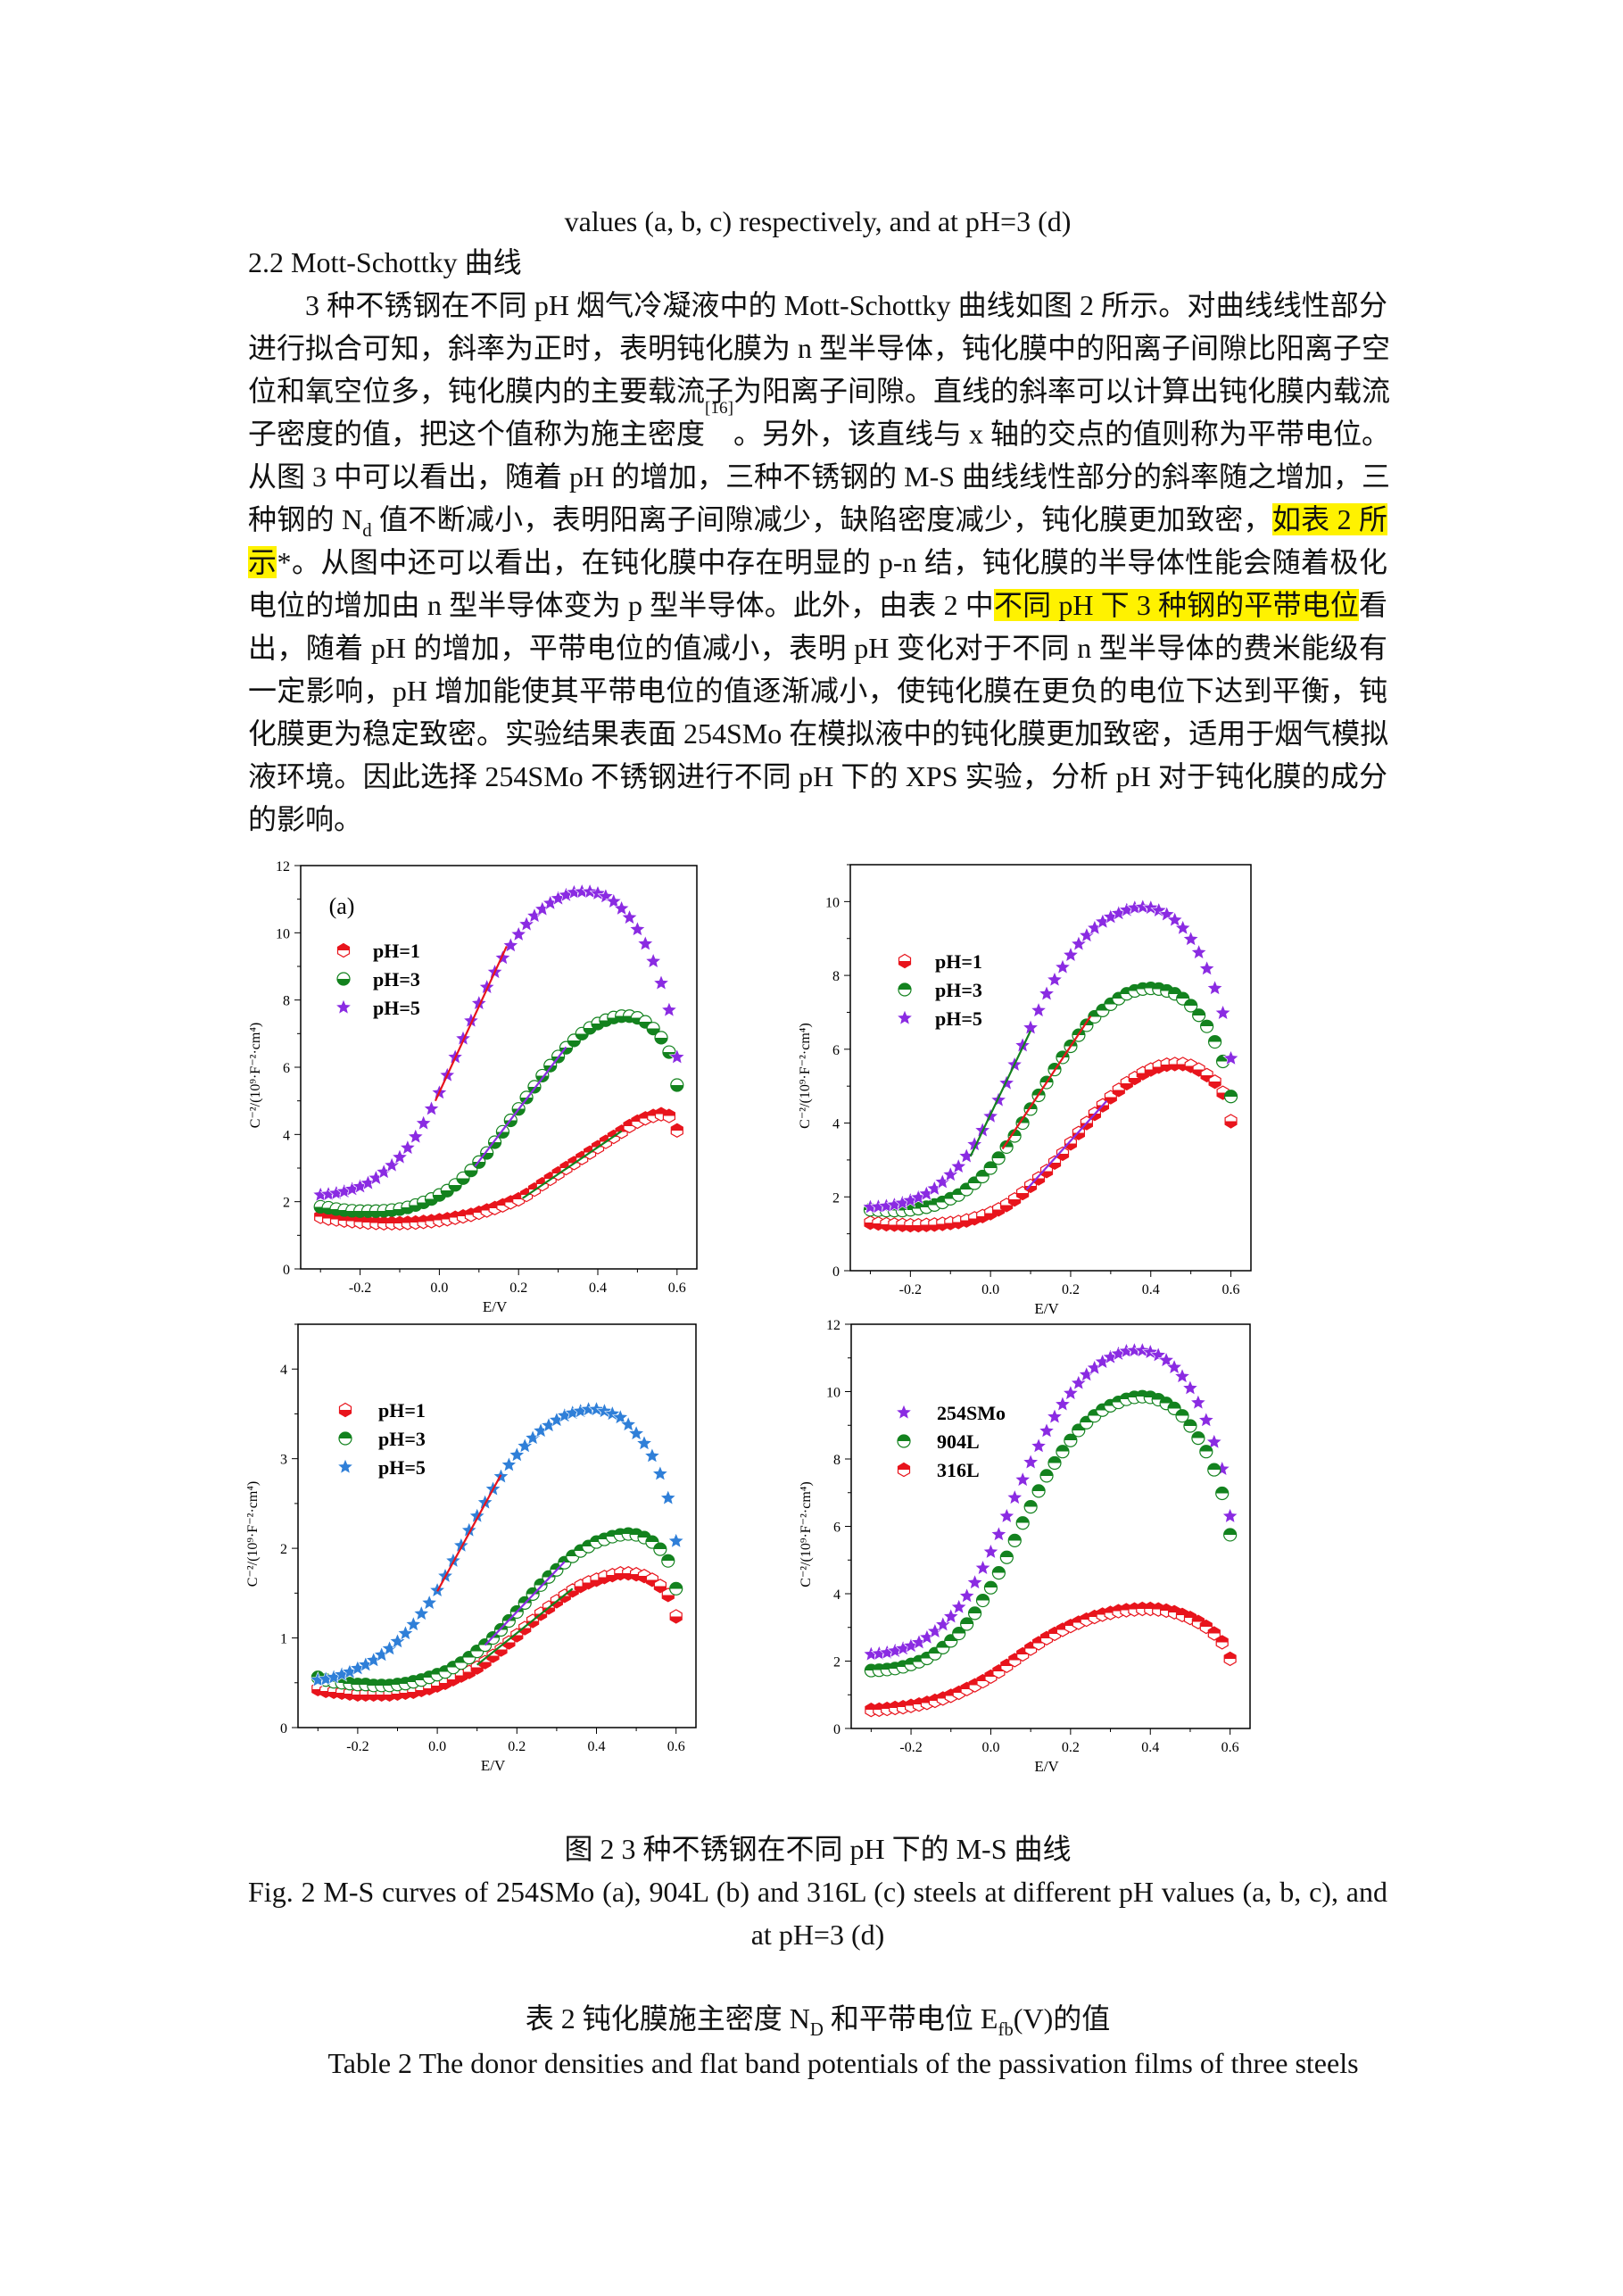 The height and width of the screenshot is (2296, 1623). Describe the element at coordinates (990, 1289) in the screenshot. I see `x-tick-label: 0.0` at that location.